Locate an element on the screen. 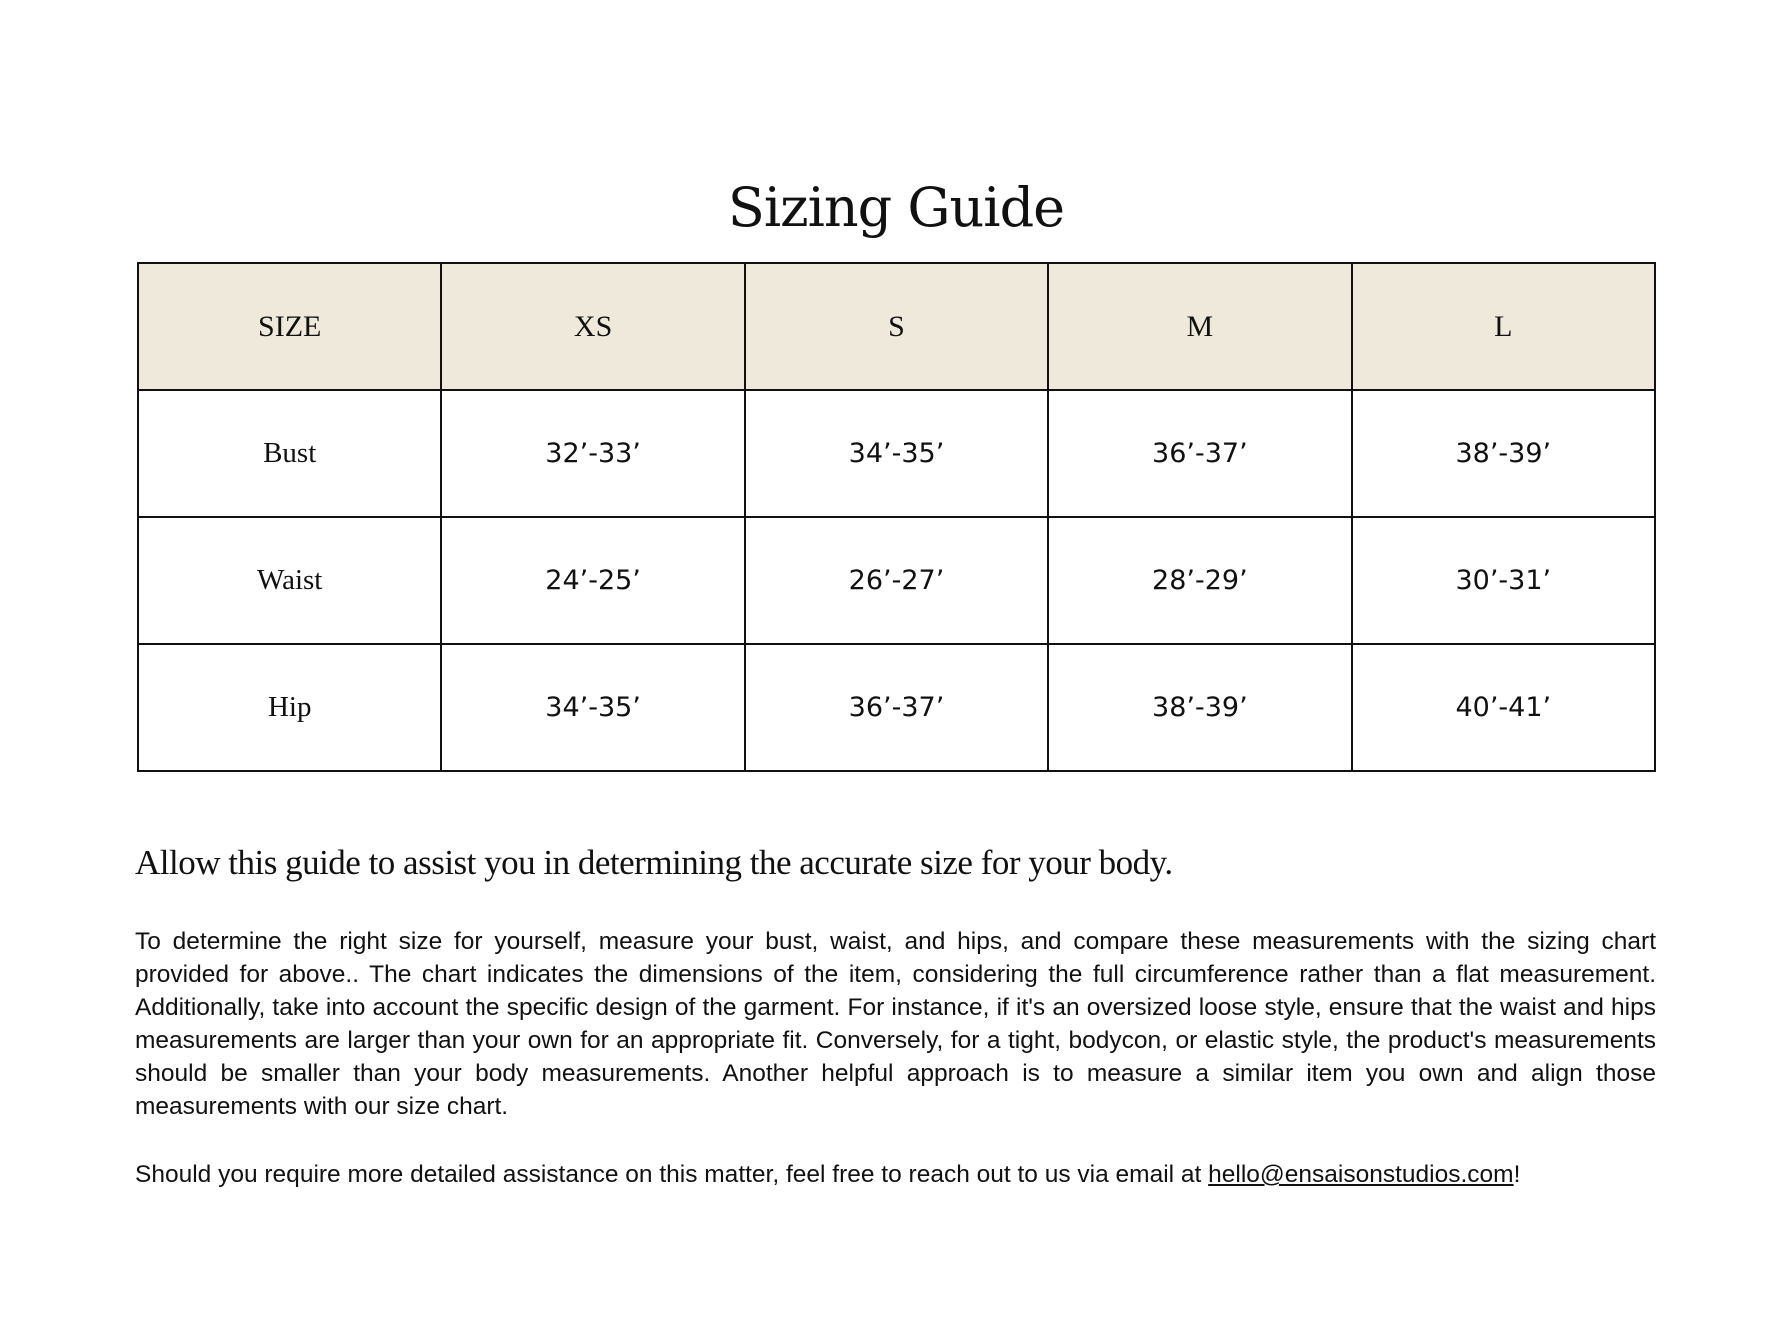  header-cell: L is located at coordinates (1503, 326).